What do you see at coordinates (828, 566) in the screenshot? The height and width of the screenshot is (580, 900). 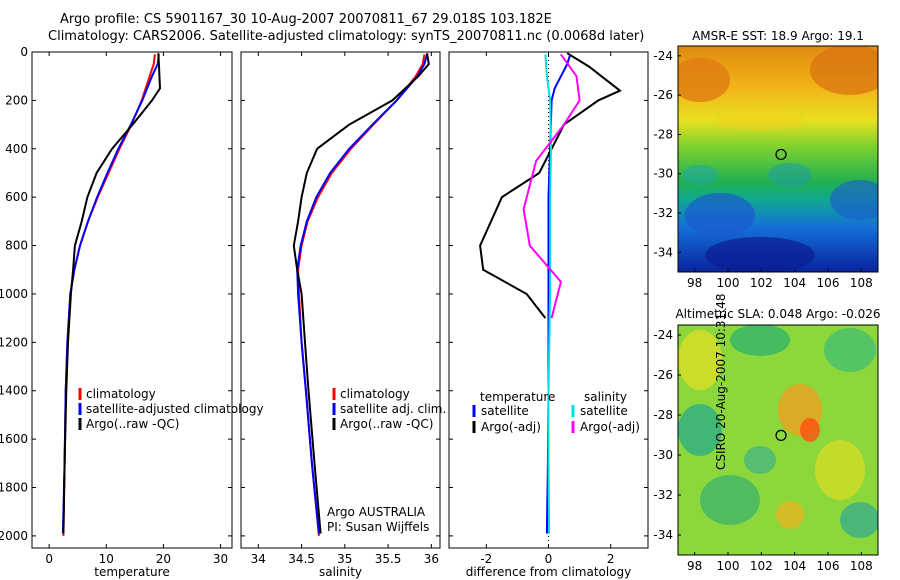 I see `sla-map-xtick-label: 106` at bounding box center [828, 566].